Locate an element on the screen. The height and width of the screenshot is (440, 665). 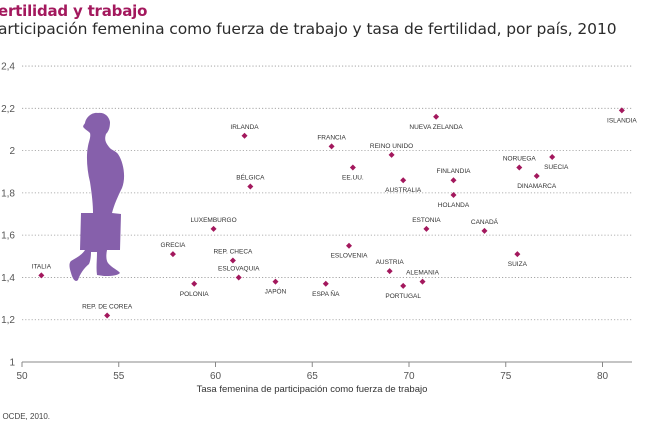
data-point-label: HOLANDA is located at coordinates (454, 205).